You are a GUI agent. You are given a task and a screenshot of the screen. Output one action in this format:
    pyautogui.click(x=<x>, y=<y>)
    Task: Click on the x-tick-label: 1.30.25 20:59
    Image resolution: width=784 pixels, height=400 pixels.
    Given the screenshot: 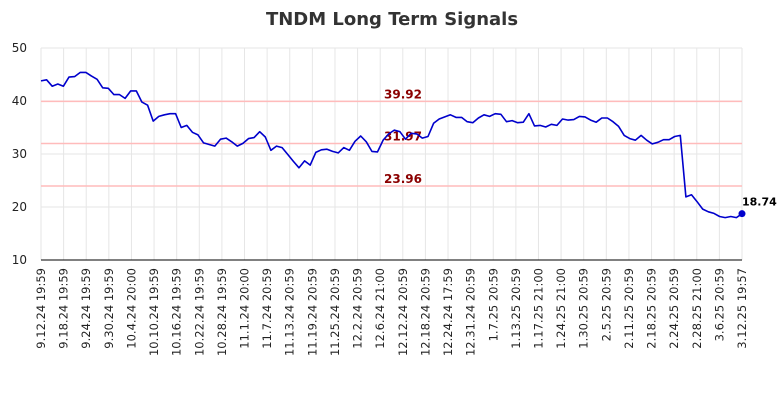 What is the action you would take?
    pyautogui.click(x=584, y=308)
    